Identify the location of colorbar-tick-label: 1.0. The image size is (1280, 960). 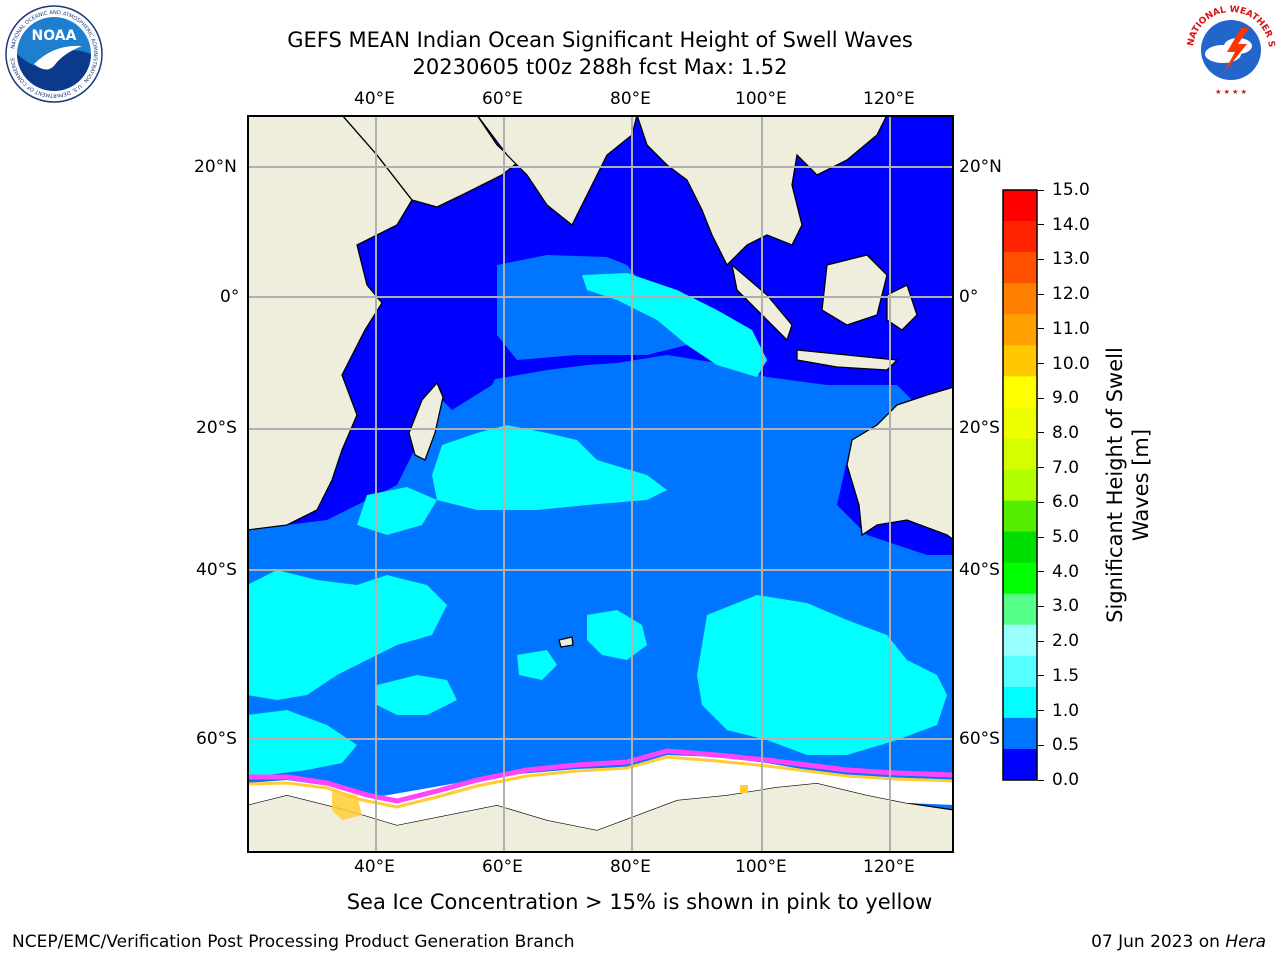
(1066, 710).